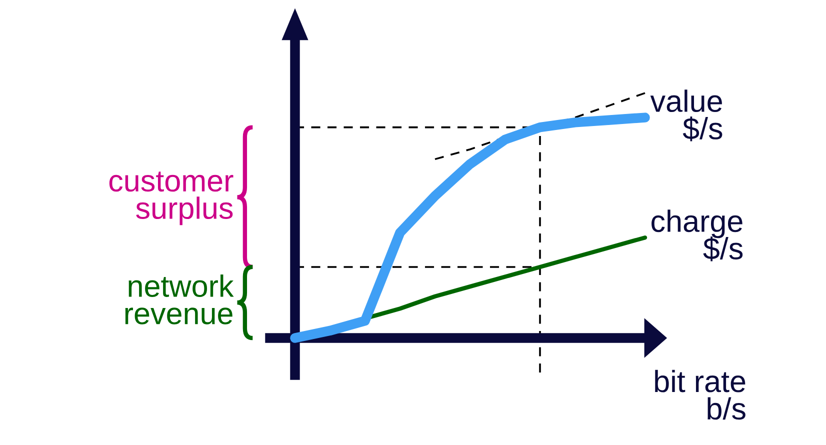  What do you see at coordinates (686, 116) in the screenshot?
I see `series-label: value $/s` at bounding box center [686, 116].